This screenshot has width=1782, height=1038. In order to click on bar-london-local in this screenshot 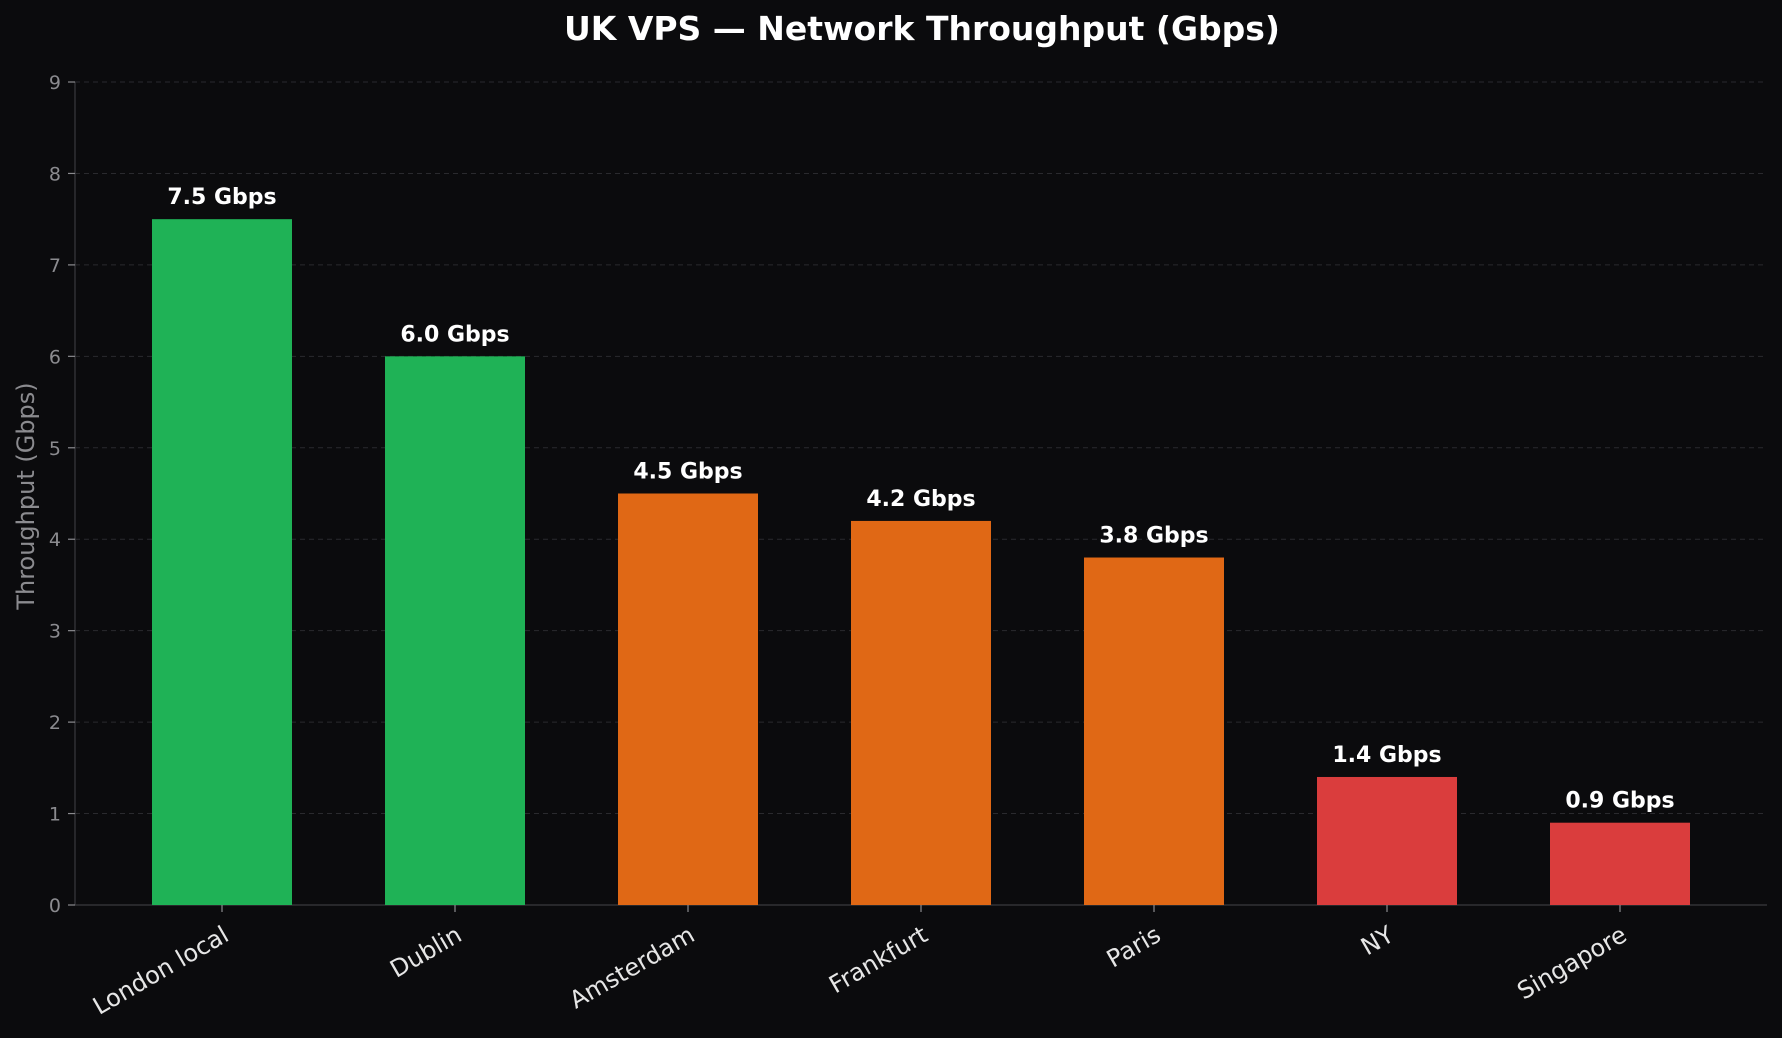, I will do `click(222, 562)`.